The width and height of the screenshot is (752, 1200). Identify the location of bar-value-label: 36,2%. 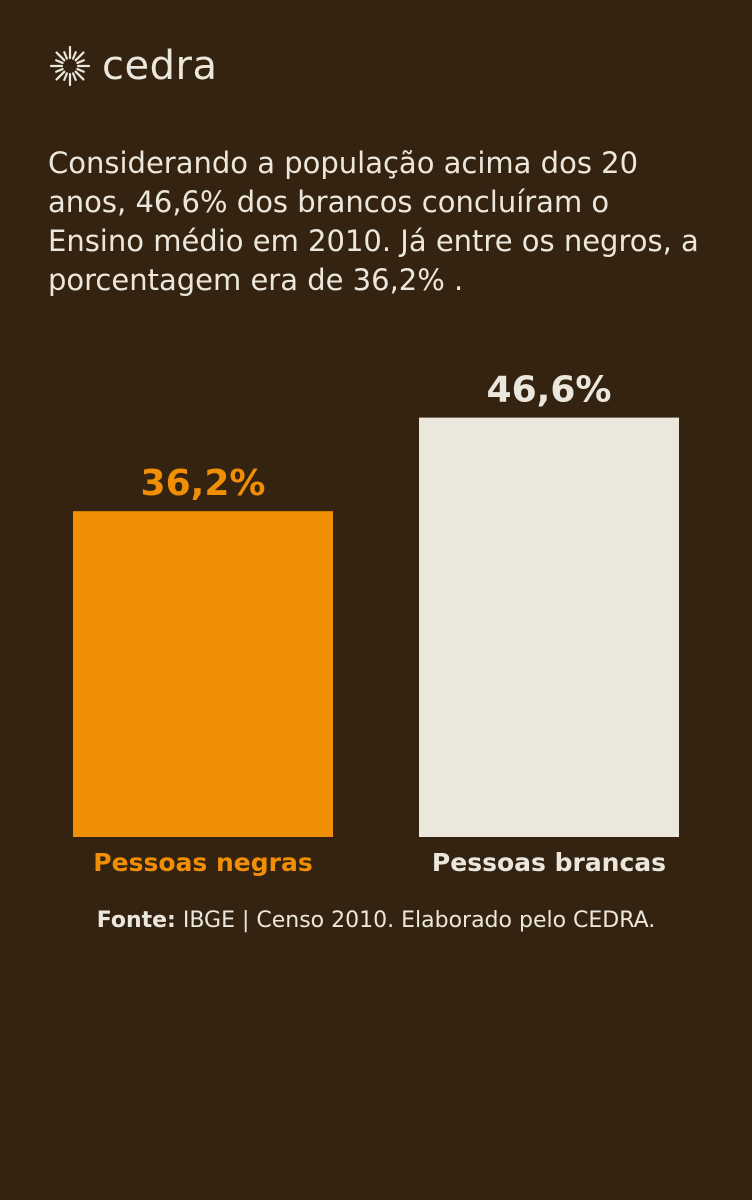
(203, 483).